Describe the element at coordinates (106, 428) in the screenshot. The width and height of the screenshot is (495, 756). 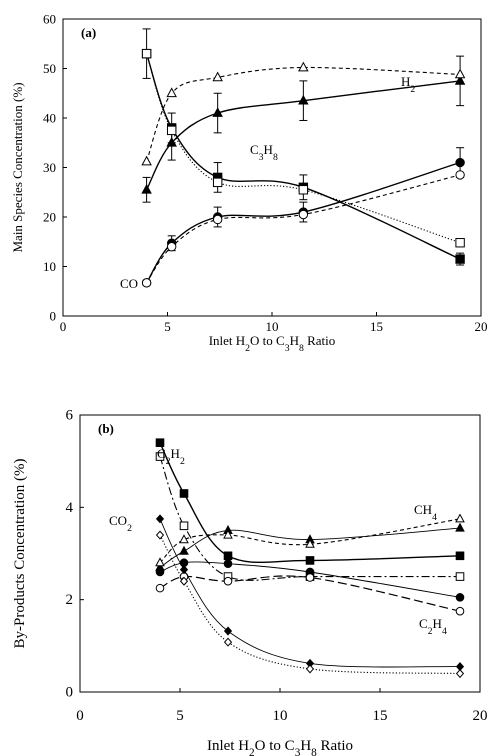
I see `panel-label: (b)` at that location.